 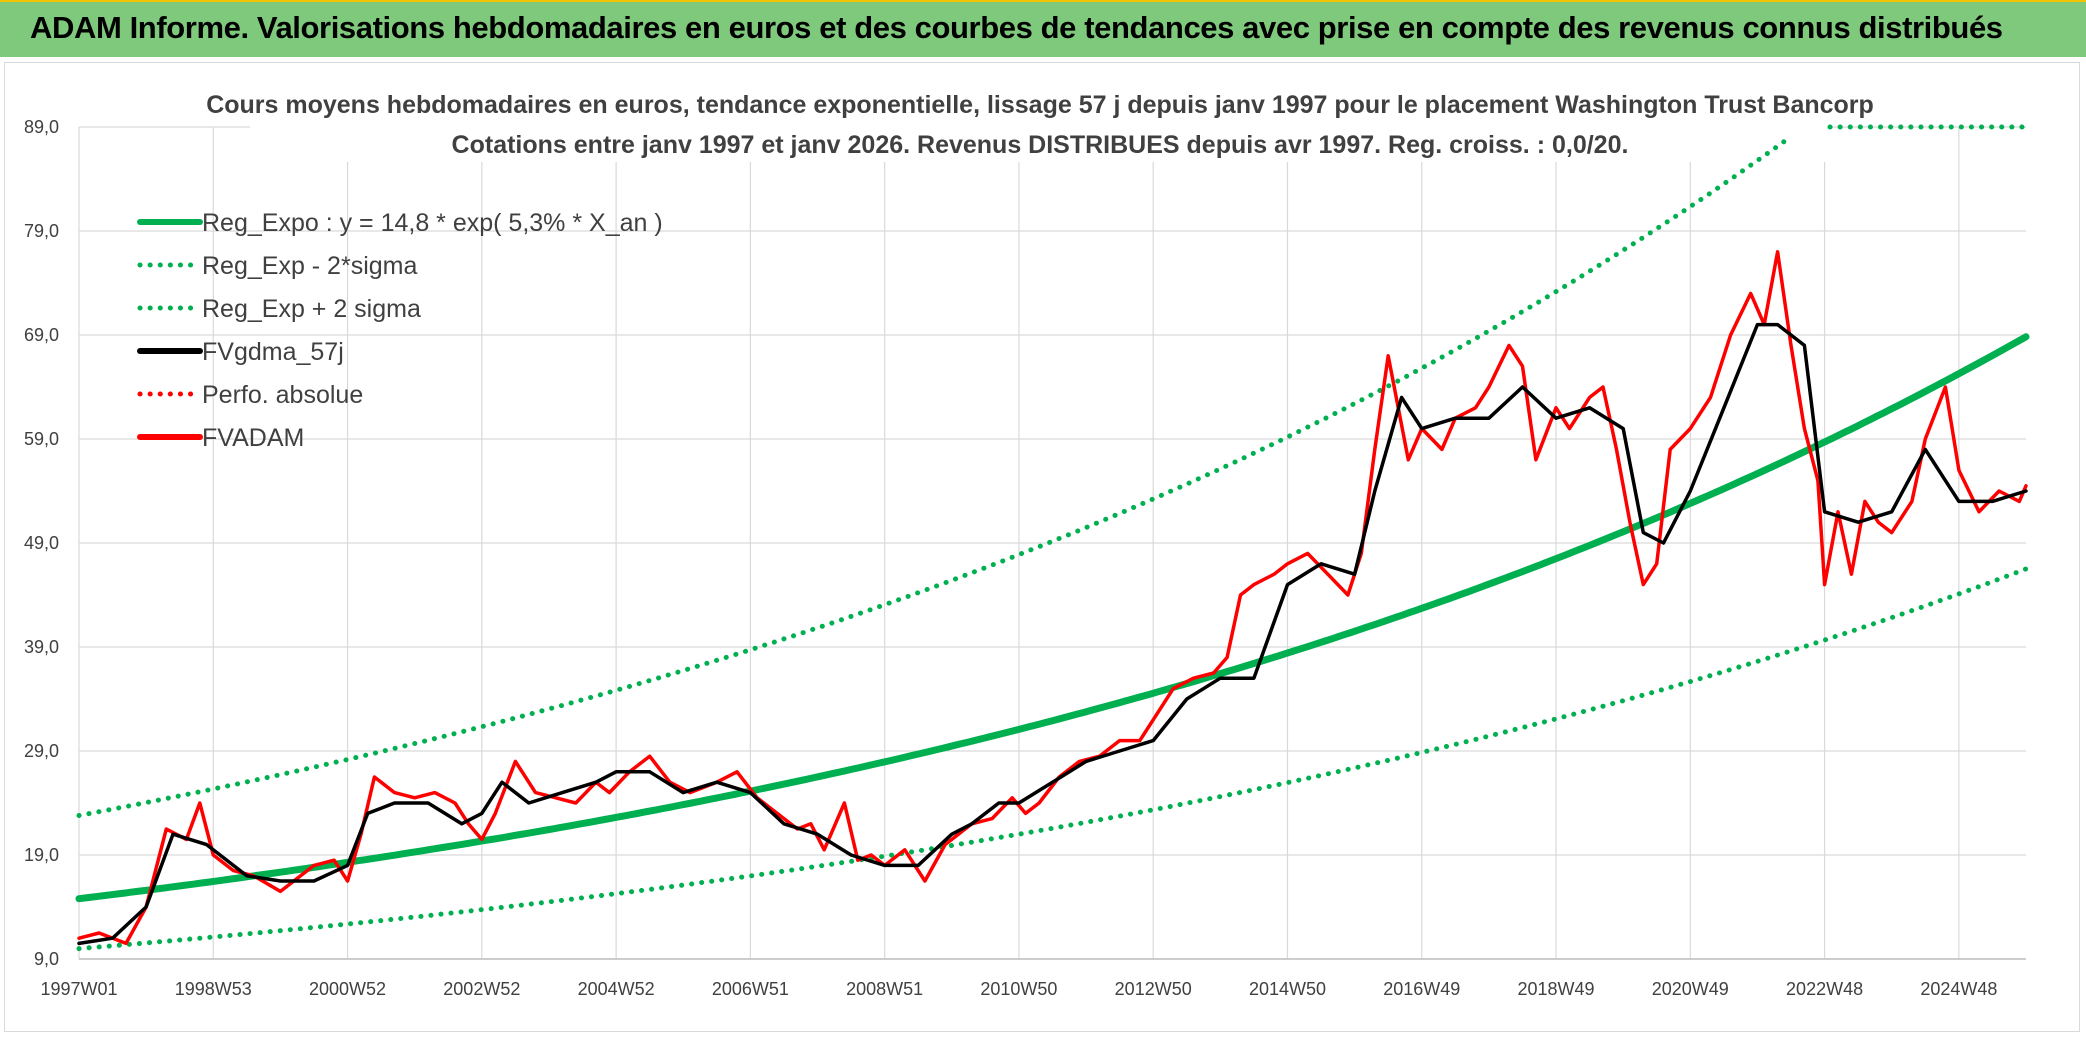 I want to click on legend-label: Reg_Exp + 2 sigma, so click(x=311, y=309).